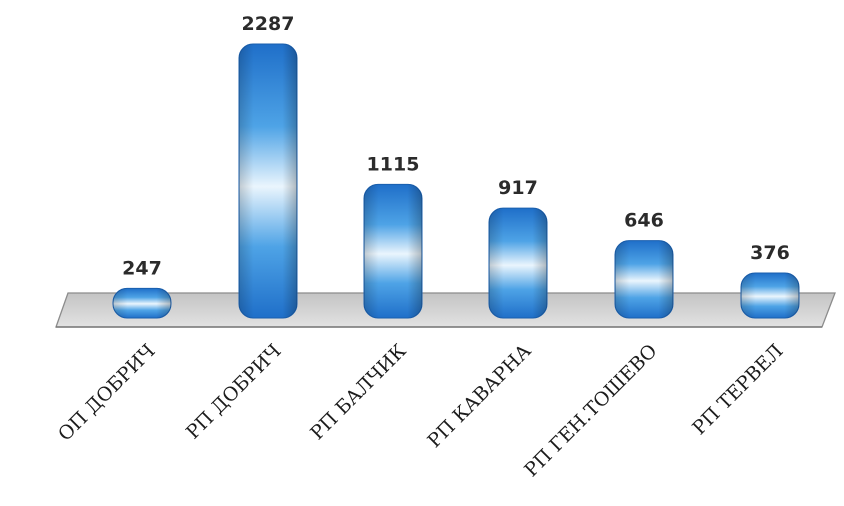 The width and height of the screenshot is (844, 506). I want to click on category-label-оп-добрич: ОП ДОБРИЧ, so click(107, 393).